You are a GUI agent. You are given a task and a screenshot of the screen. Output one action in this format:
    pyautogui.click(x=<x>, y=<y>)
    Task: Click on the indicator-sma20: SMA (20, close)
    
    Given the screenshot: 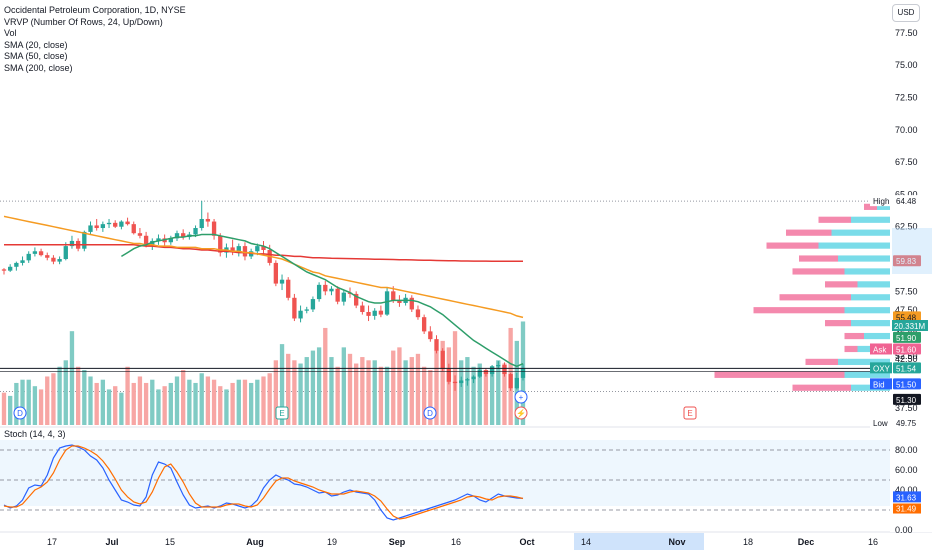 What is the action you would take?
    pyautogui.click(x=36, y=44)
    